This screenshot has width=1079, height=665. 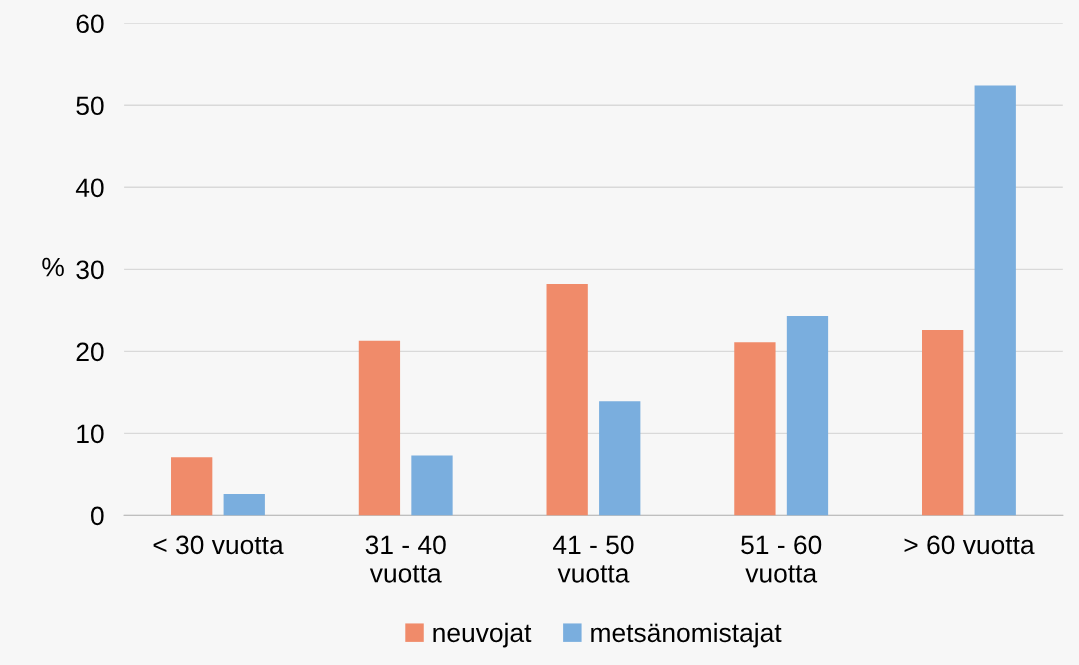 What do you see at coordinates (53, 267) in the screenshot?
I see `y-axis-title: %` at bounding box center [53, 267].